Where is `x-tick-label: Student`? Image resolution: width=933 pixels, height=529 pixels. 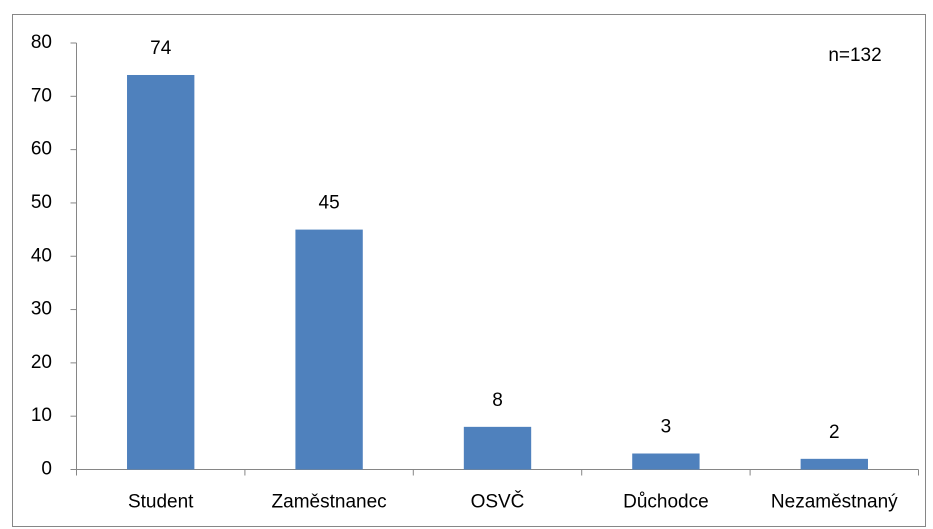
x-tick-label: Student is located at coordinates (161, 502).